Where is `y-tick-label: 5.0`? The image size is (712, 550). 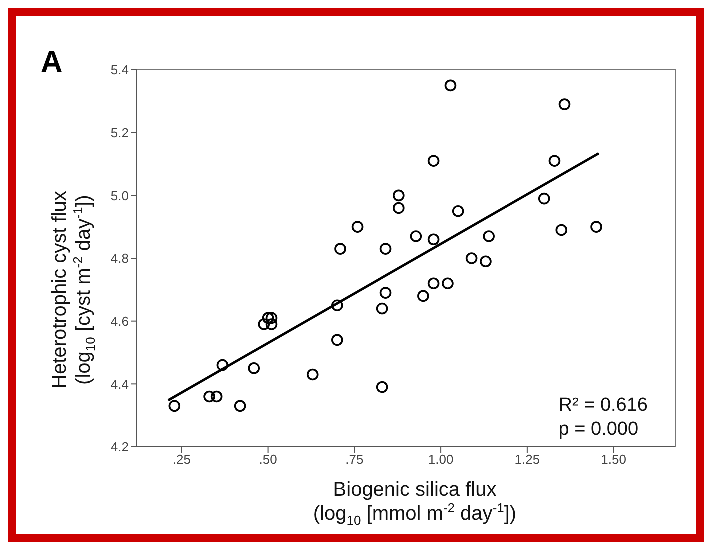 y-tick-label: 5.0 is located at coordinates (119, 196).